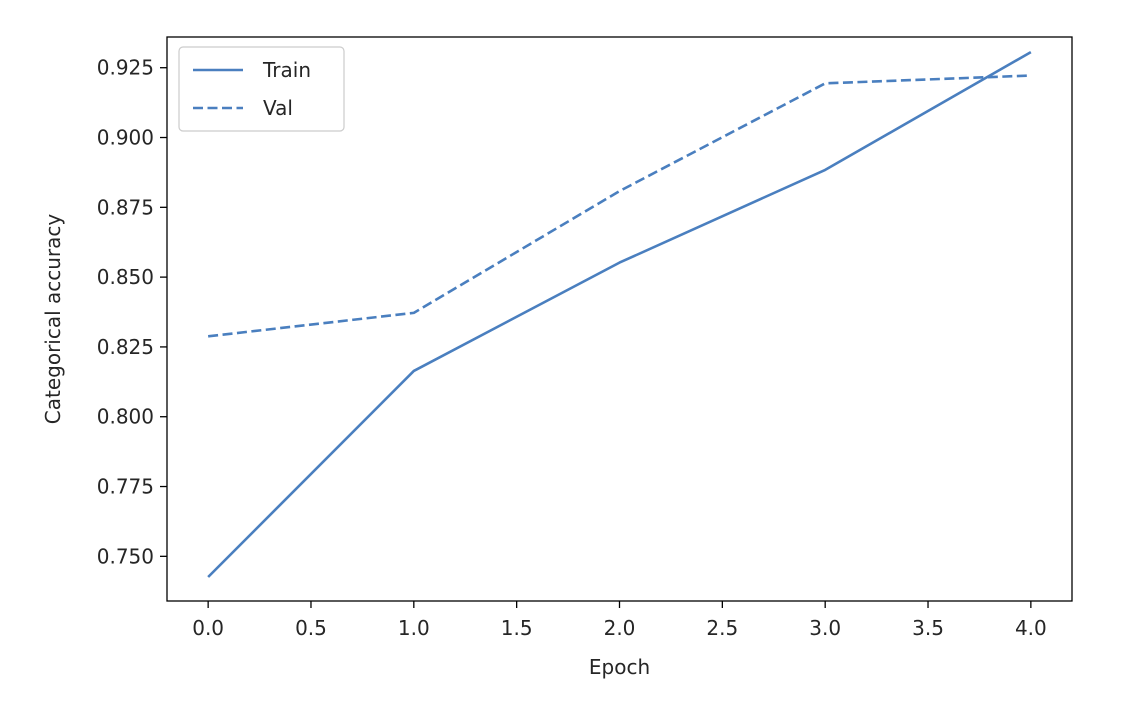 The image size is (1132, 712). Describe the element at coordinates (286, 70) in the screenshot. I see `legend-label-train: Train` at that location.